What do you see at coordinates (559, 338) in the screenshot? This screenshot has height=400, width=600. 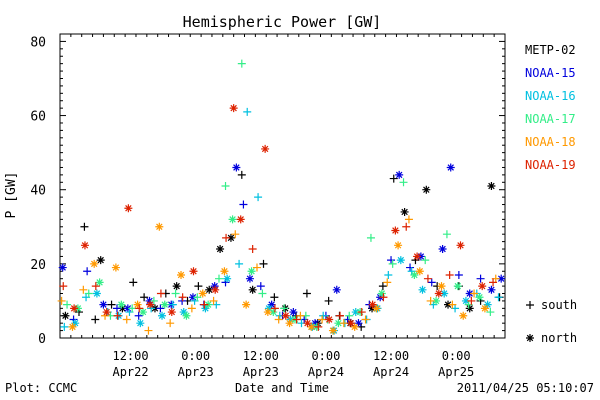 I see `marker-legend-north: north` at bounding box center [559, 338].